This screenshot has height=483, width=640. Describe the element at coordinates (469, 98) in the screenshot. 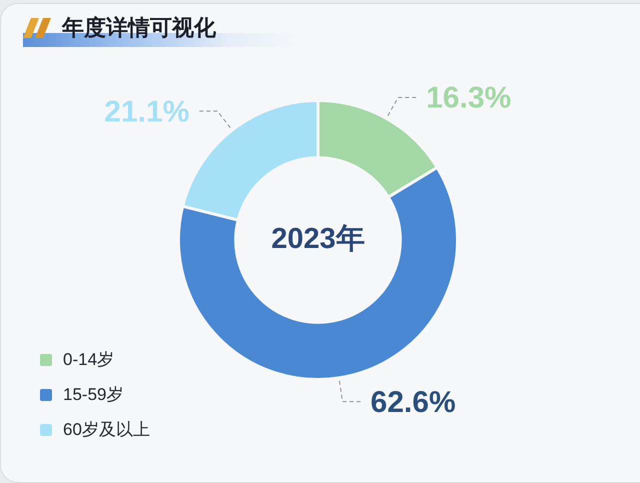

I see `data-label: 16.3%` at that location.